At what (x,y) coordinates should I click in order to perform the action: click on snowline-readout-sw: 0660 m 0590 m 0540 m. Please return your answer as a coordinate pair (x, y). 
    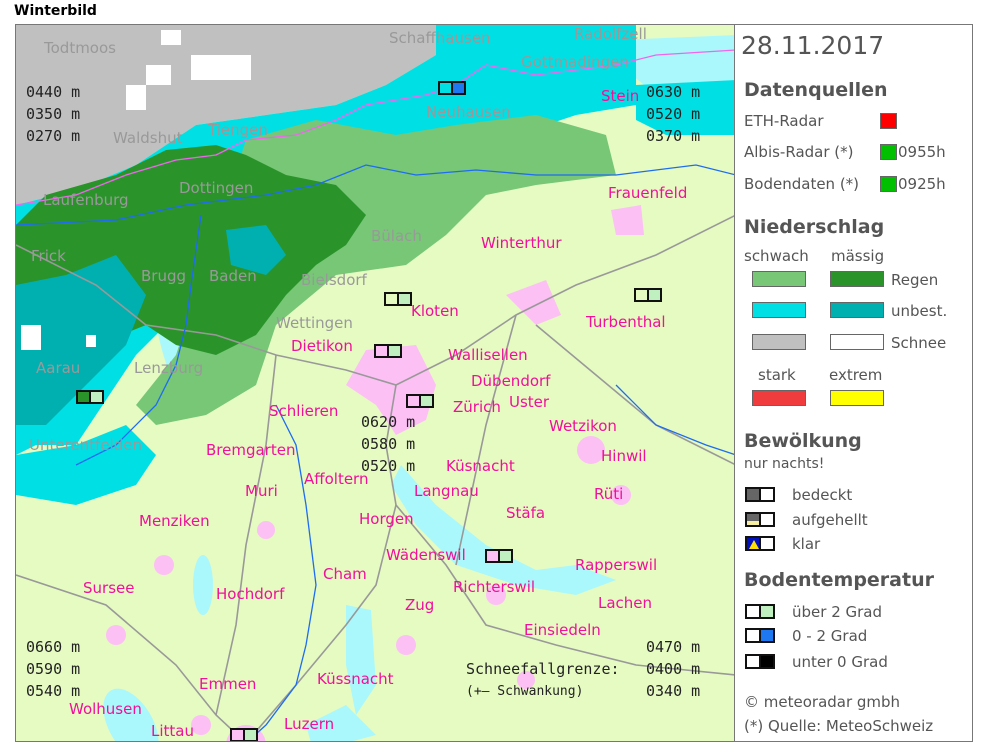
    Looking at the image, I should click on (53, 669).